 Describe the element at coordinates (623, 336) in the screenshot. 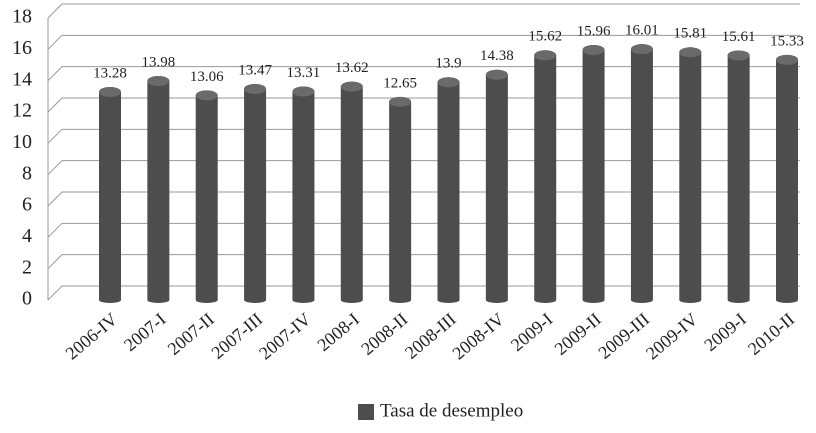

I see `x-tick-label: 2009-III` at that location.